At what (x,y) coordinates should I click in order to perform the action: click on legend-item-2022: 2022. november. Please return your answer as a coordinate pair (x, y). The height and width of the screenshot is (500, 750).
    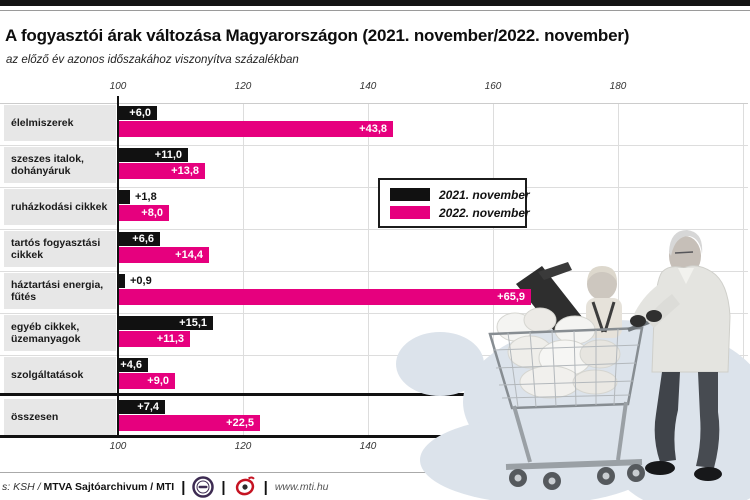
    Looking at the image, I should click on (460, 212).